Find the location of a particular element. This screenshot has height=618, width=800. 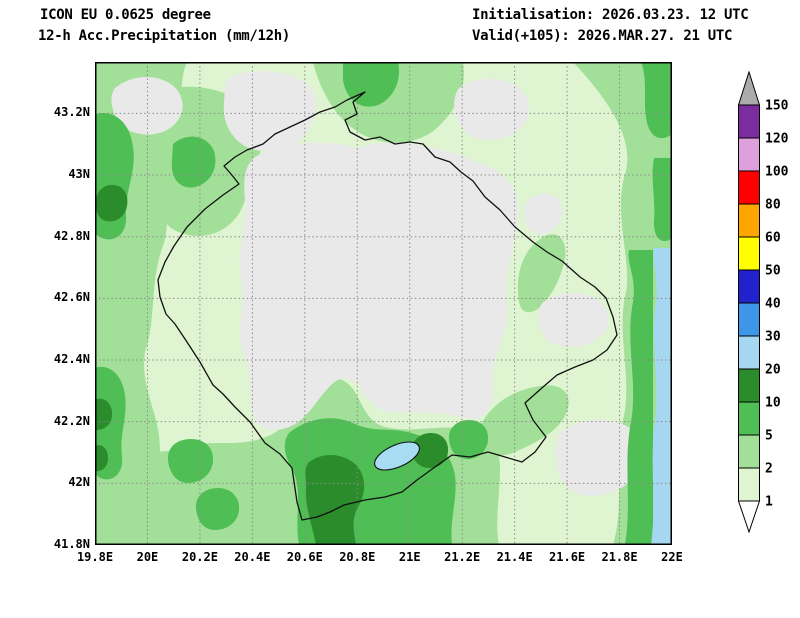

colorbar-label: 20 is located at coordinates (773, 370).